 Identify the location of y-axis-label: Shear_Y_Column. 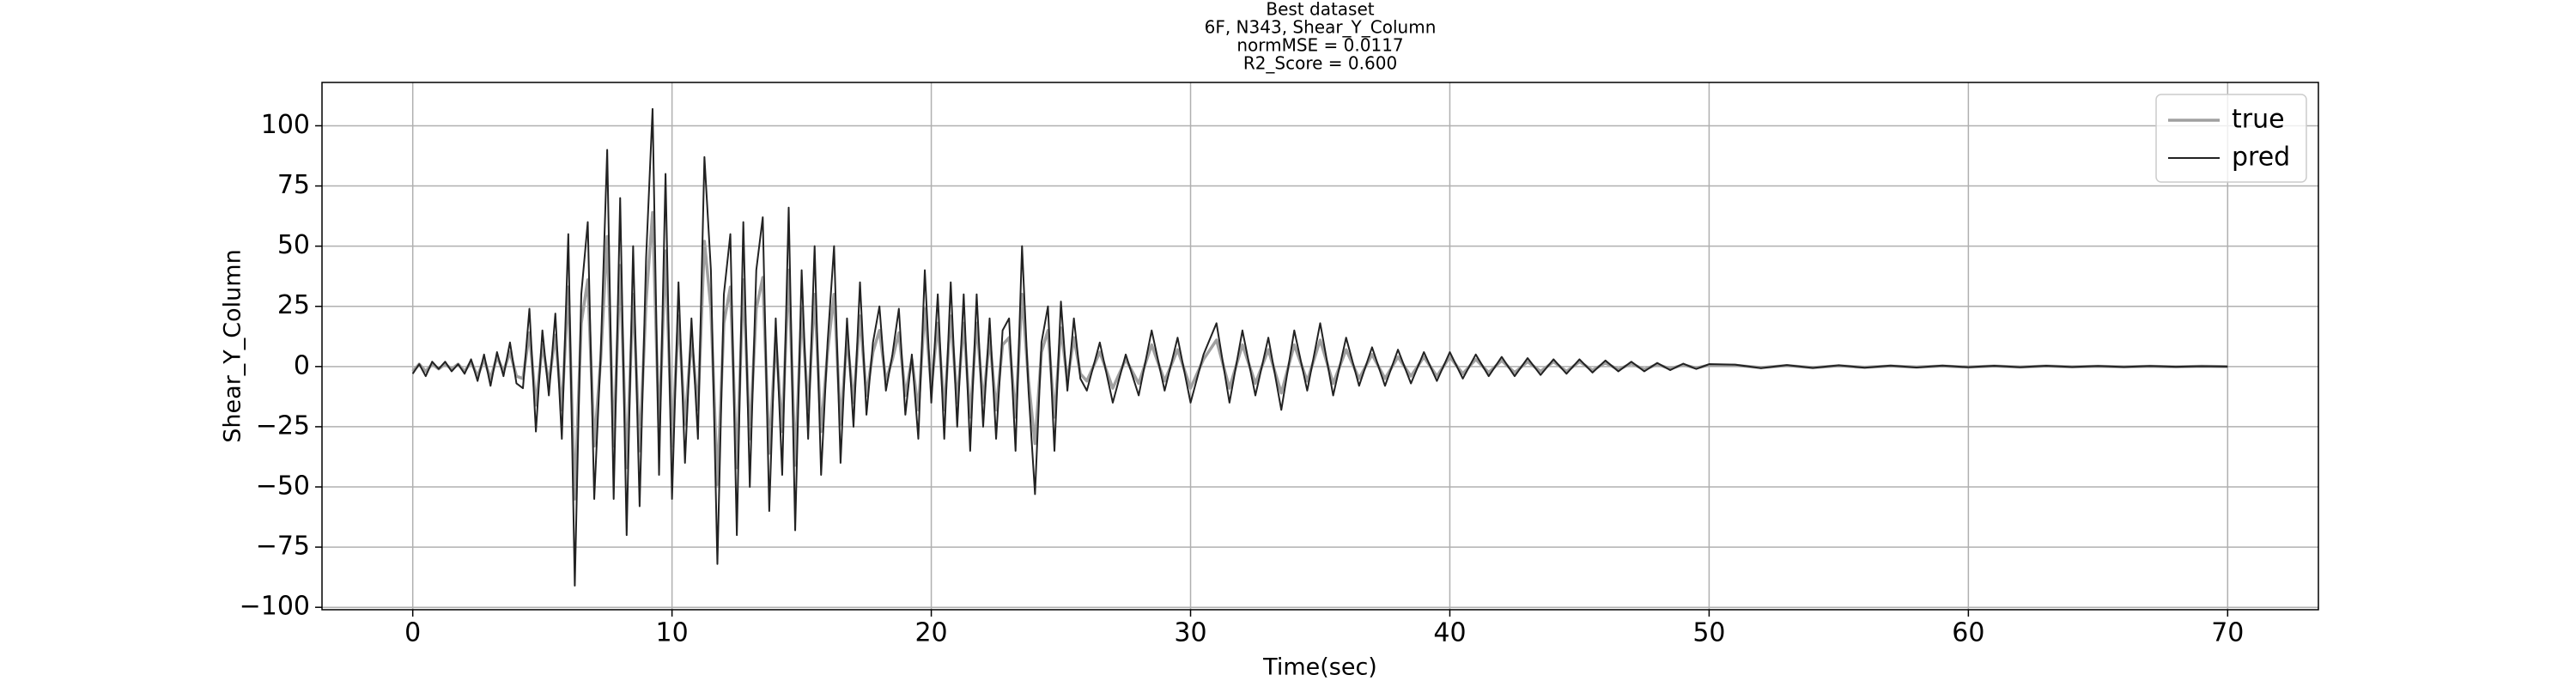
(233, 345).